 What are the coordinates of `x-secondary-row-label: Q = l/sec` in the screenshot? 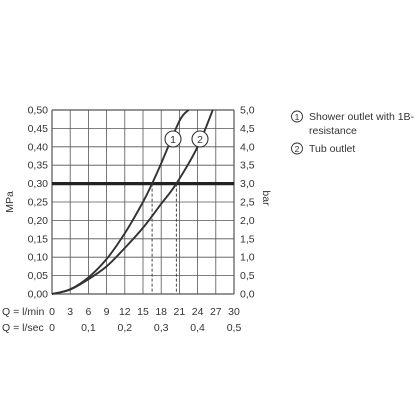 It's located at (23, 328).